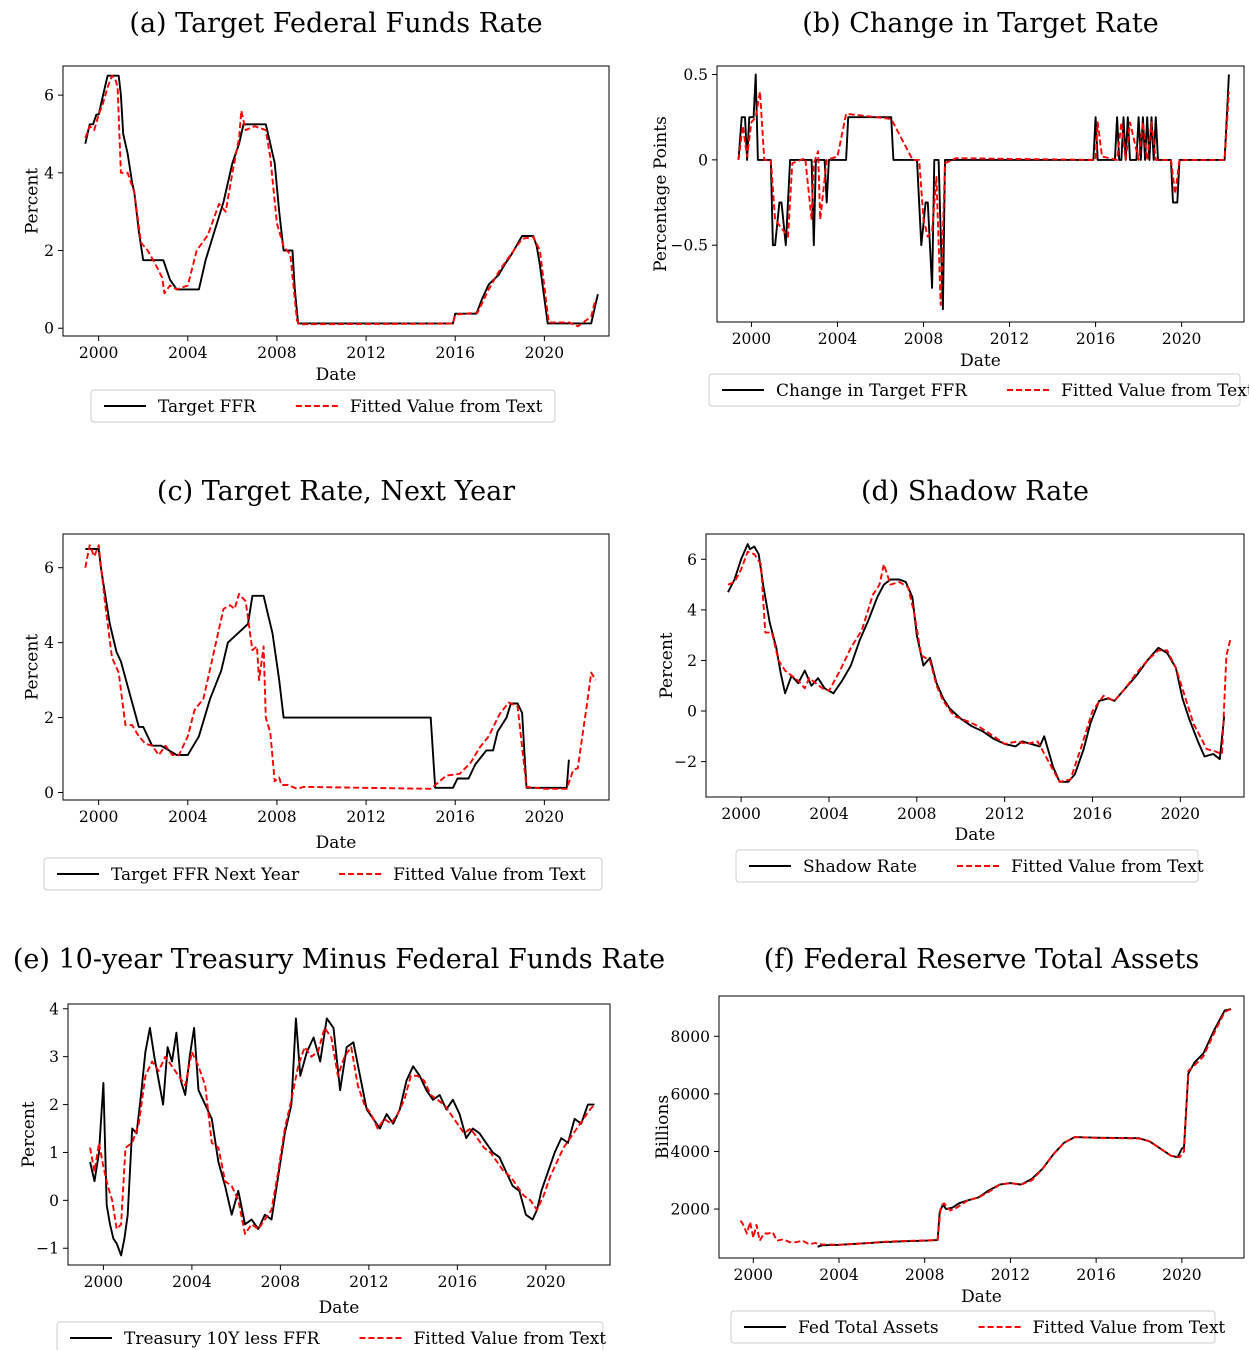  I want to click on y-tick-label: −1, so click(47, 1249).